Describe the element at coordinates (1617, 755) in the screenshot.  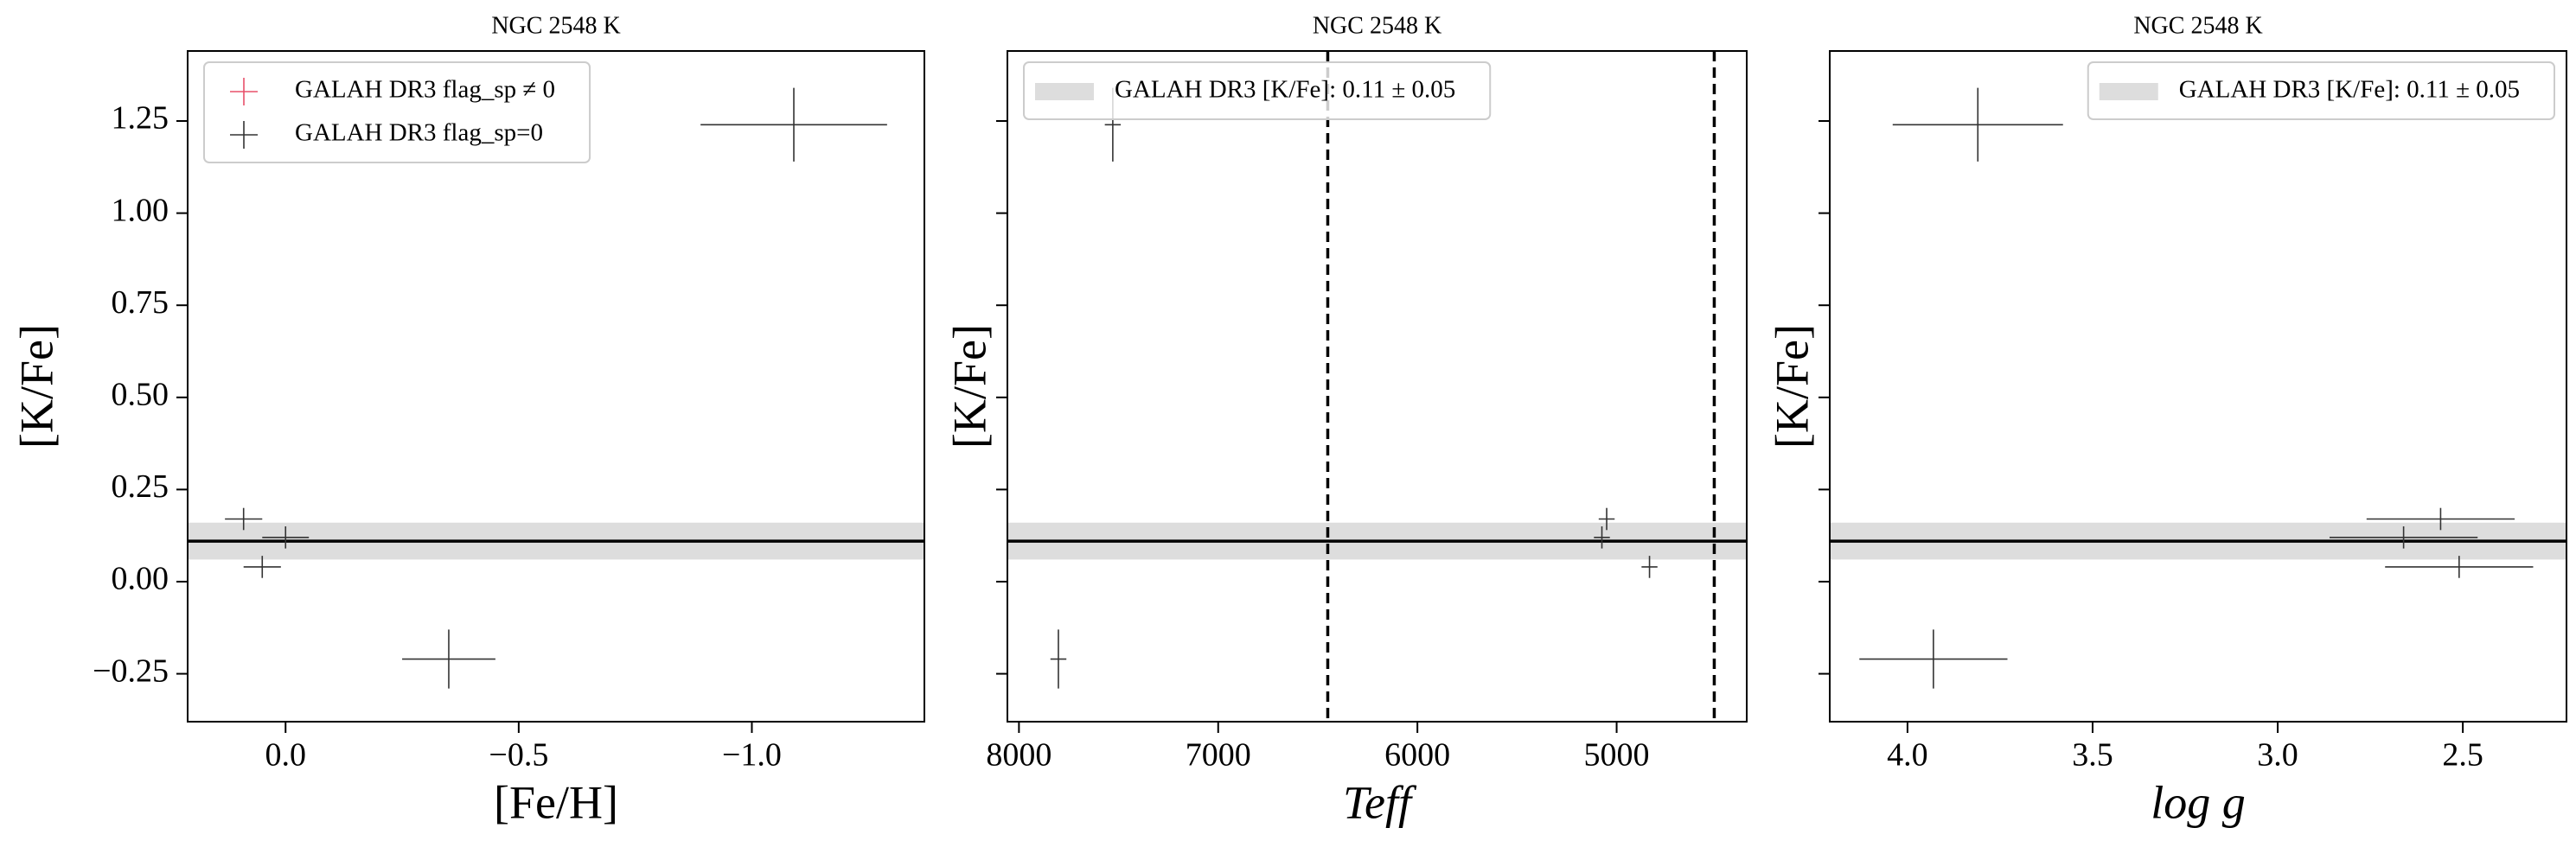
I see `x-tick-label: 5000` at that location.